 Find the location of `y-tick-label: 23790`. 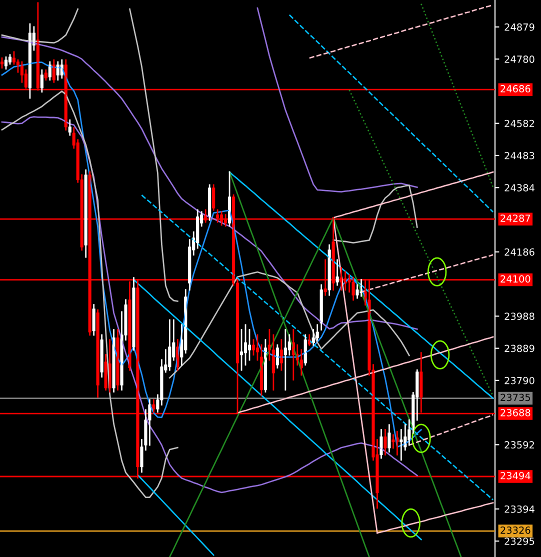

y-tick-label: 23790 is located at coordinates (519, 380).